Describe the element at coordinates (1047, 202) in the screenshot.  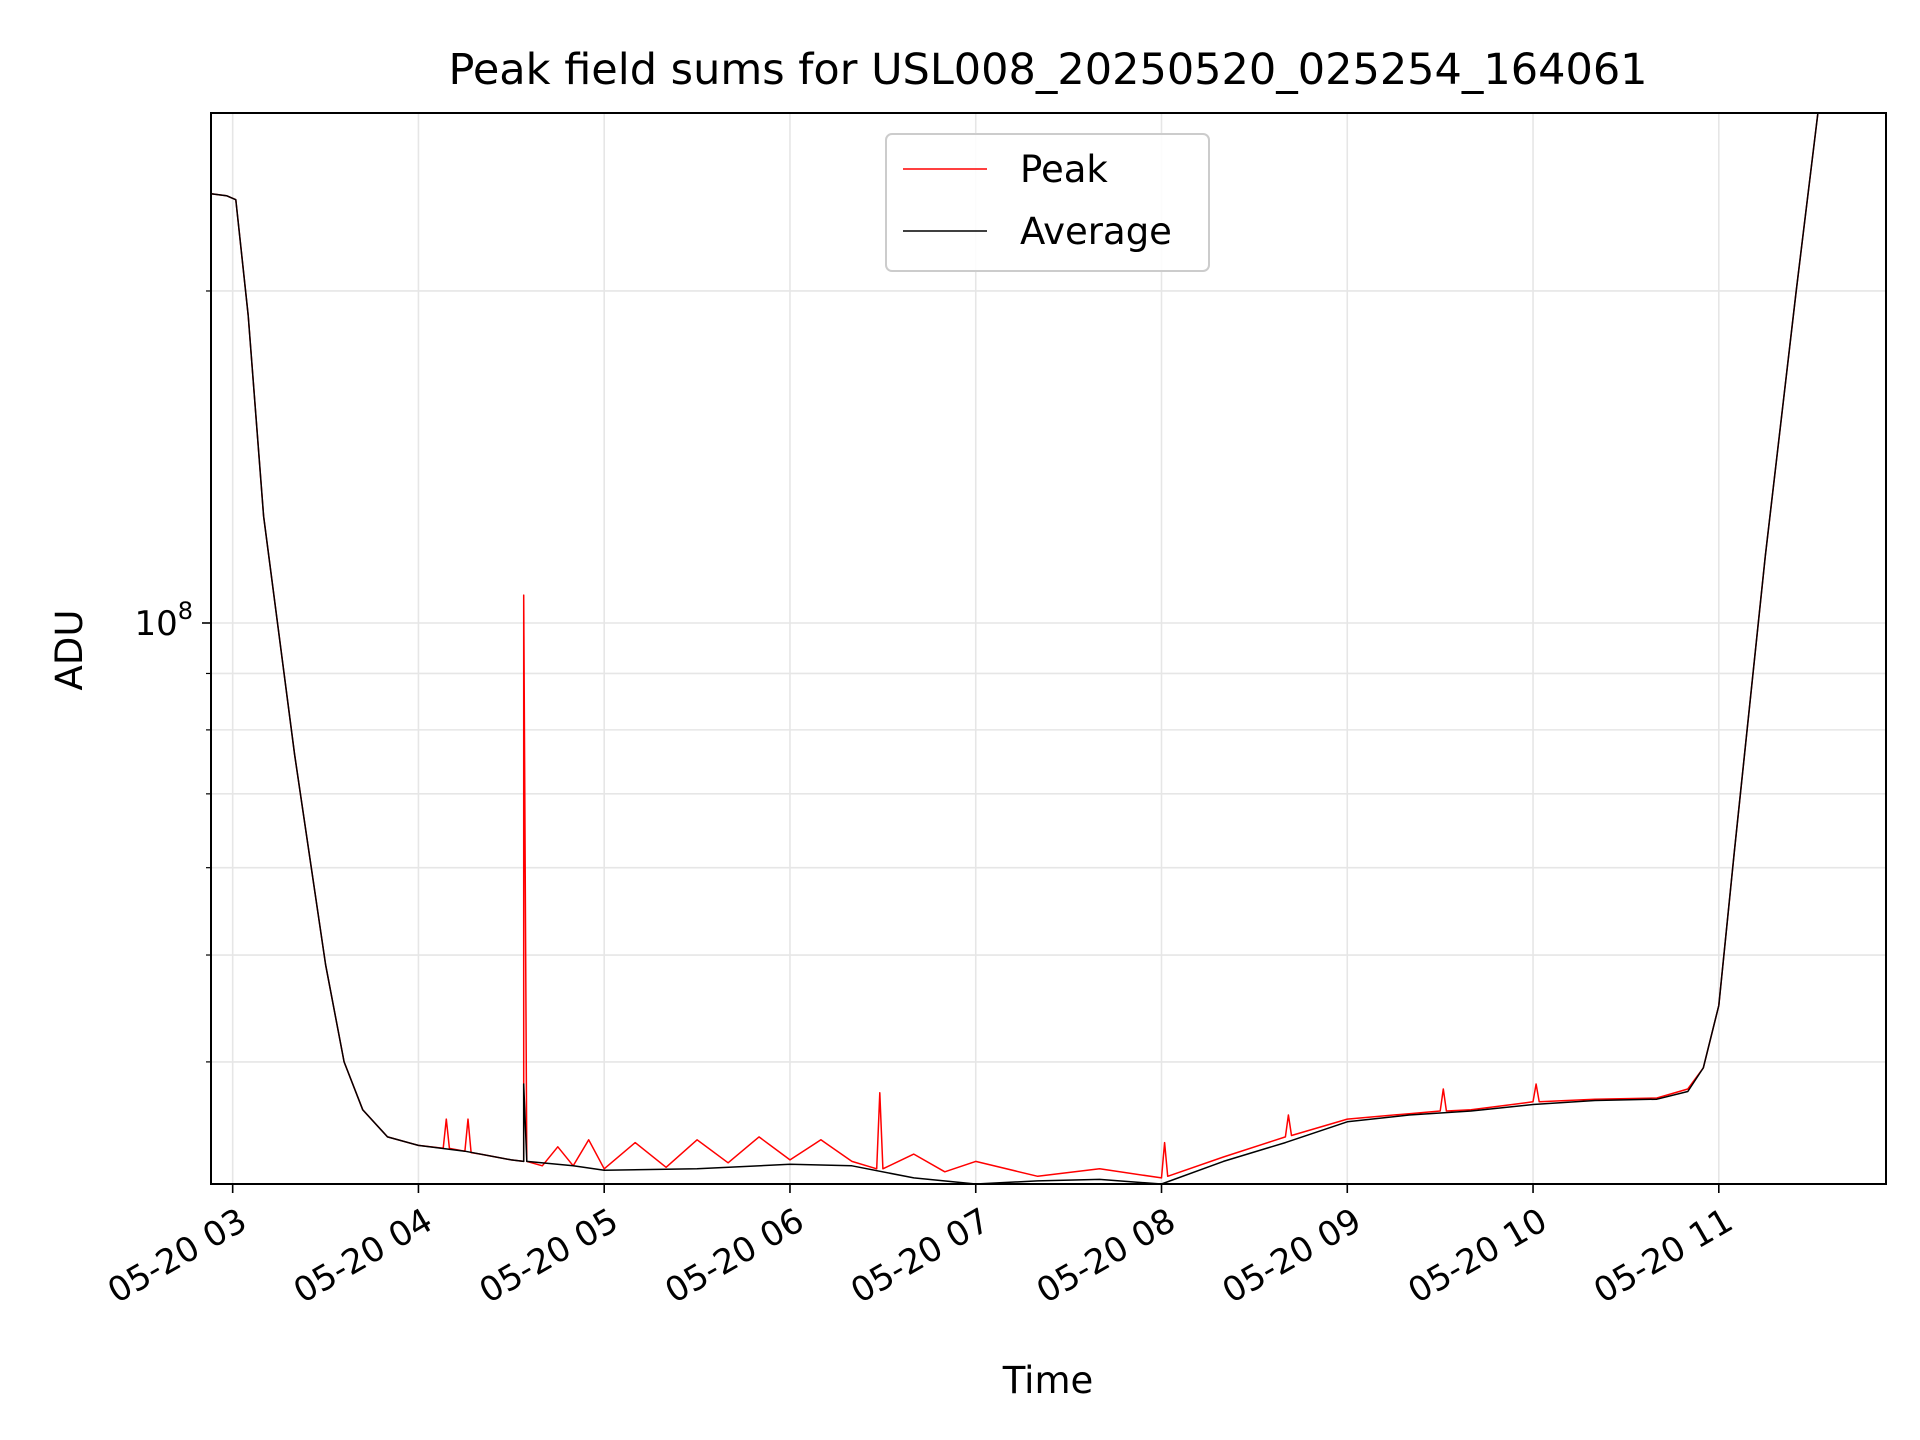
I see `legend: Peak Average` at that location.